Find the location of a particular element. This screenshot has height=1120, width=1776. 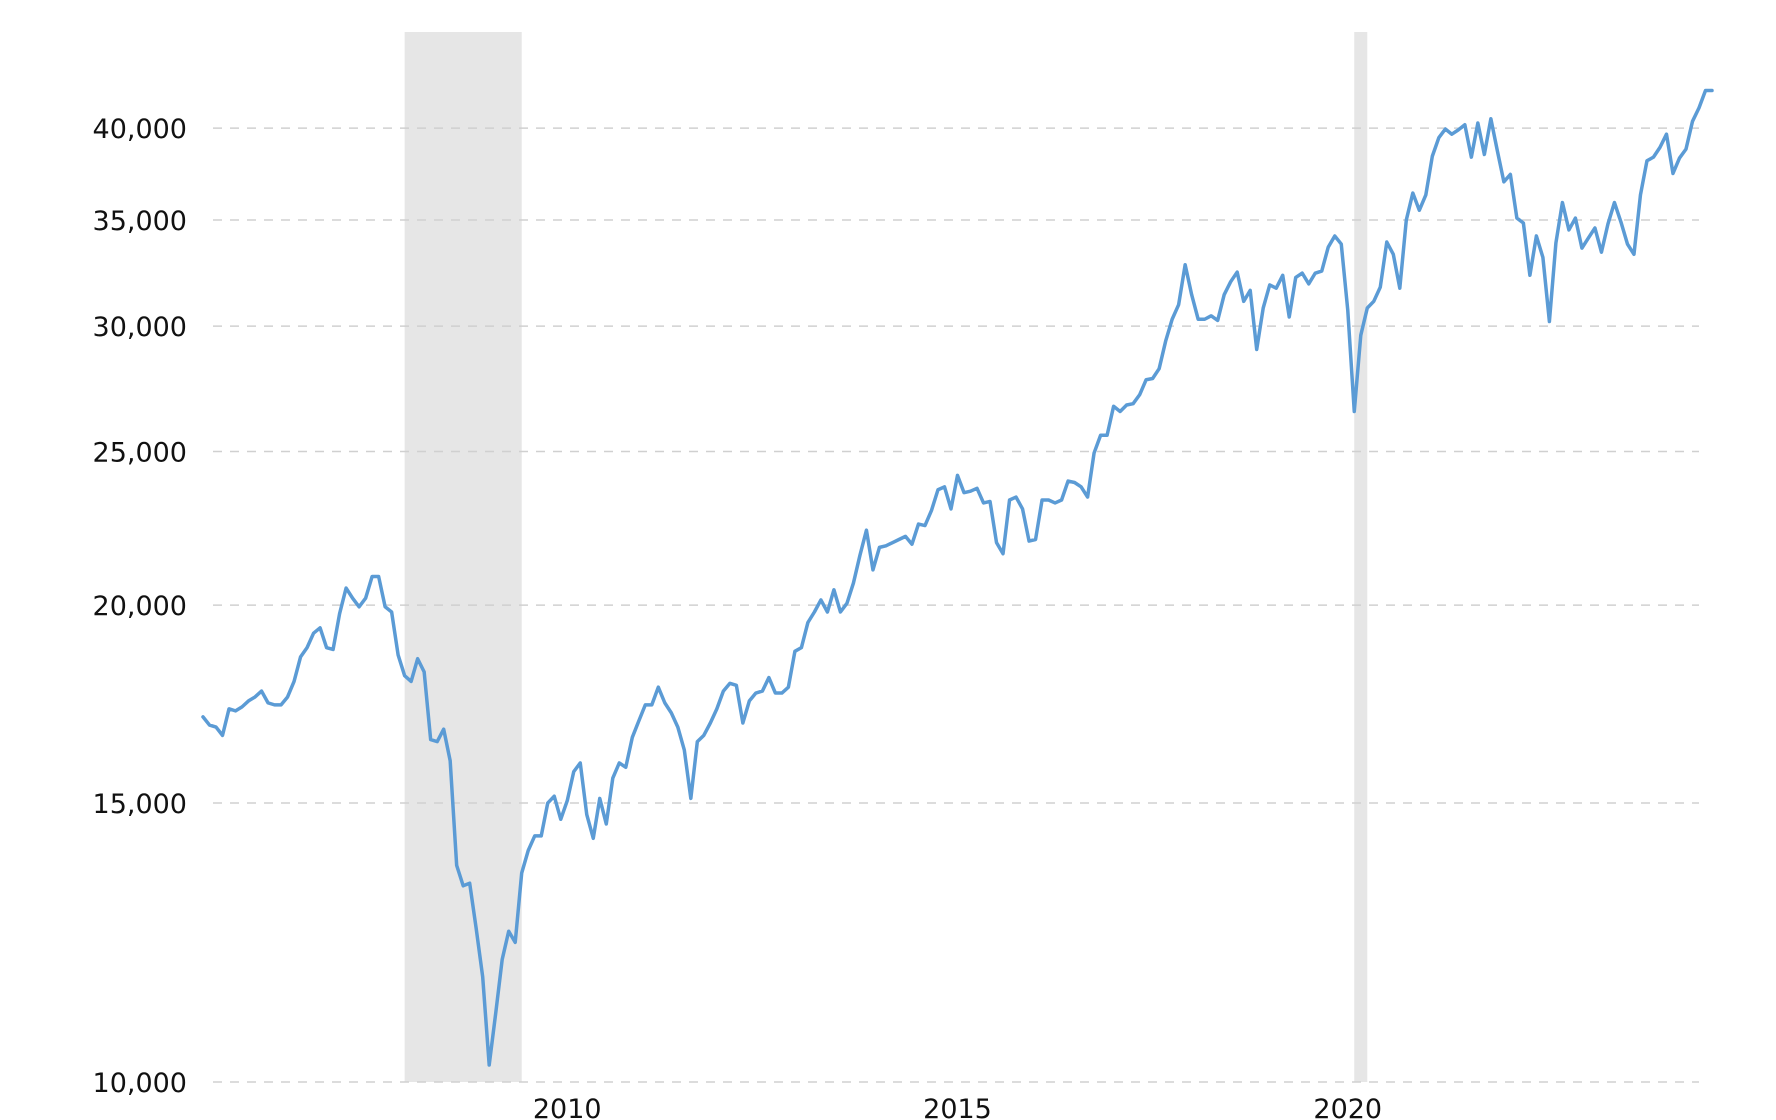

x-tick-label-0: 2010 is located at coordinates (567, 1107).